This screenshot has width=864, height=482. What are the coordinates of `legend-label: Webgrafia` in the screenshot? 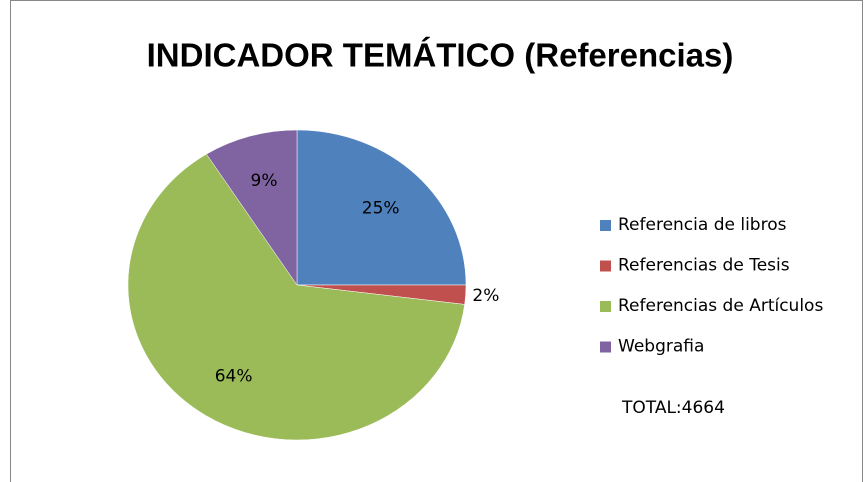 It's located at (661, 347).